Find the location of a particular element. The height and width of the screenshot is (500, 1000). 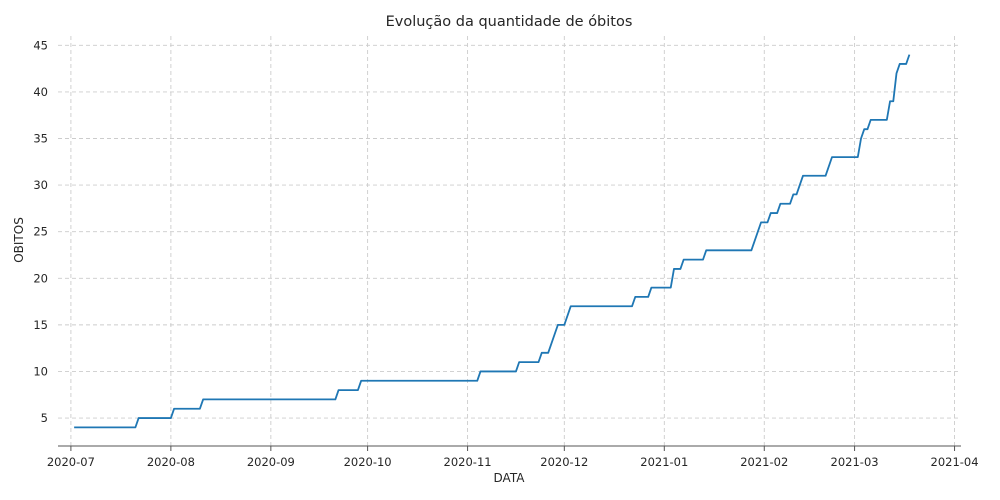

x-tick-label: 2021-02 is located at coordinates (764, 462).